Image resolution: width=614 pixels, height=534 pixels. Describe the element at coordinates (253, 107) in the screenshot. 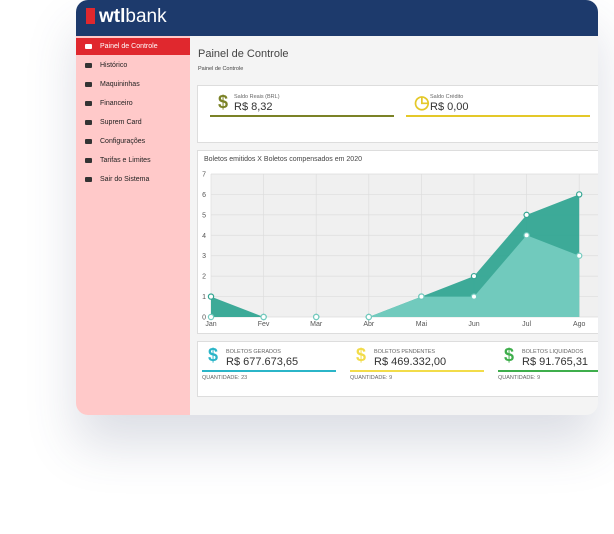

I see `balance-value: R$ 8,32` at that location.